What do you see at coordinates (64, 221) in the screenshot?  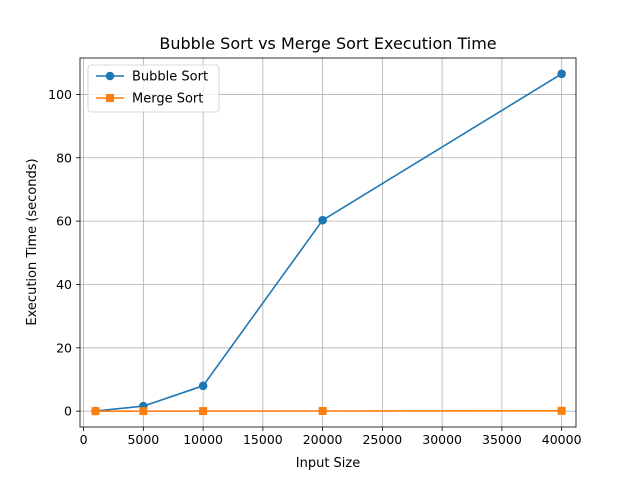 I see `y-tick-label: 60` at bounding box center [64, 221].